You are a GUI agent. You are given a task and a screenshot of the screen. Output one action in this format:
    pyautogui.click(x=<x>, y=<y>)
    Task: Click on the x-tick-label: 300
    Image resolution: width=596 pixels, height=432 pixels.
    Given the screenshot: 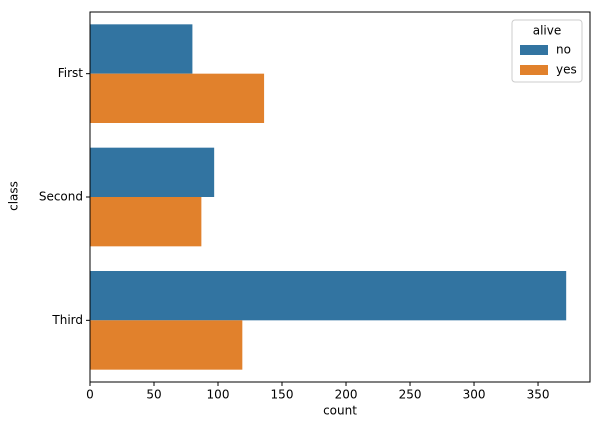 What is the action you would take?
    pyautogui.click(x=474, y=395)
    